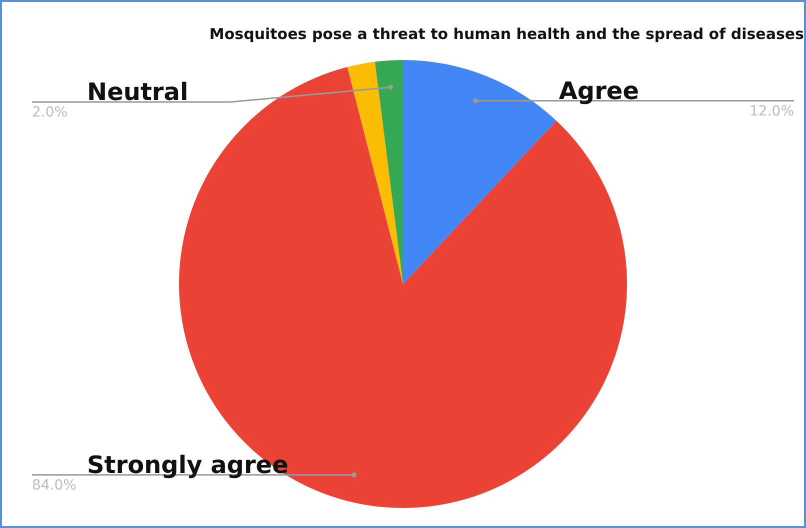 This screenshot has height=528, width=806. What do you see at coordinates (50, 112) in the screenshot?
I see `data-label: 2.0%` at bounding box center [50, 112].